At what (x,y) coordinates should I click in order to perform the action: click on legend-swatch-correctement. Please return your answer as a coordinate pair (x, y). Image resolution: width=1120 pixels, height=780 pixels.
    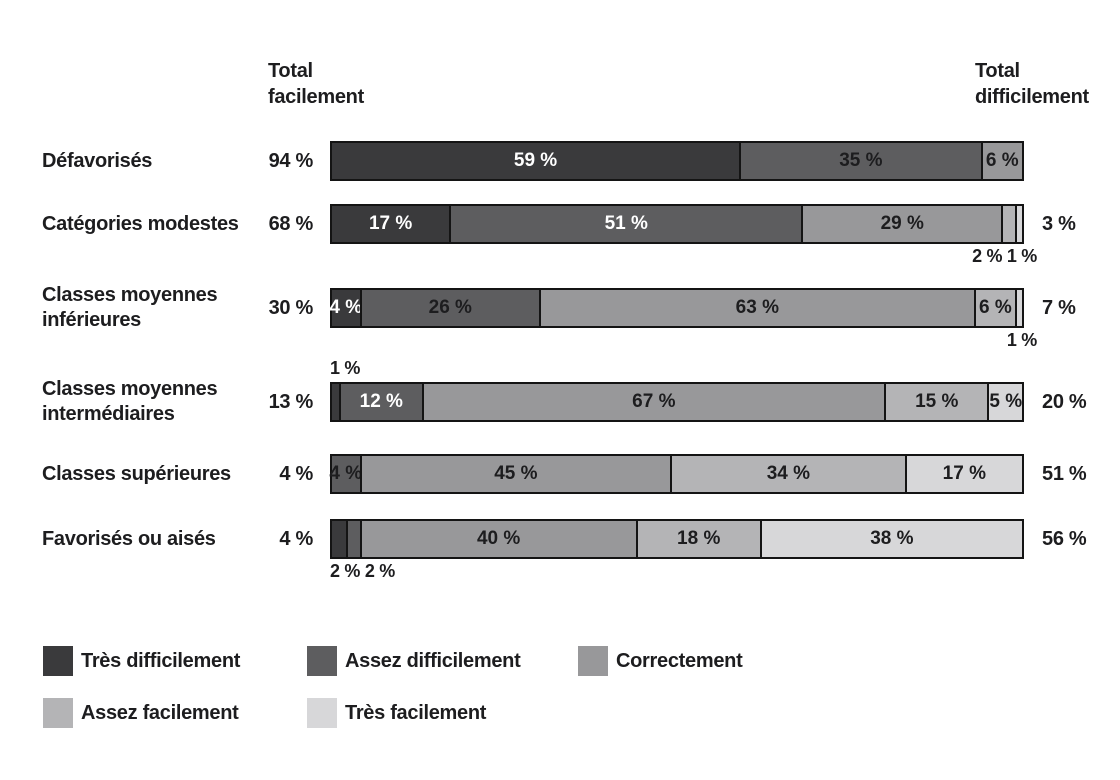
    Looking at the image, I should click on (593, 661).